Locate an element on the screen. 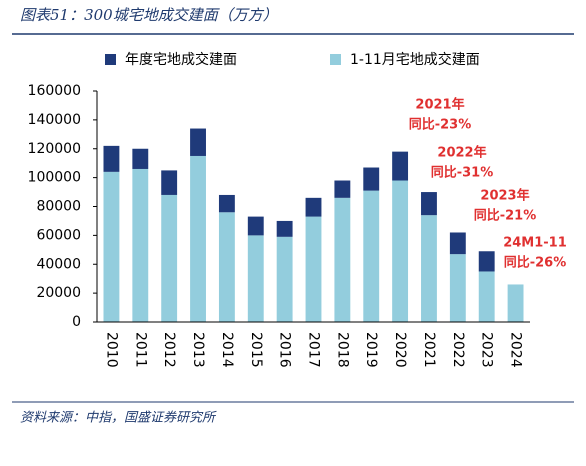 This screenshot has width=586, height=466. annotation: 同比-21% is located at coordinates (505, 216).